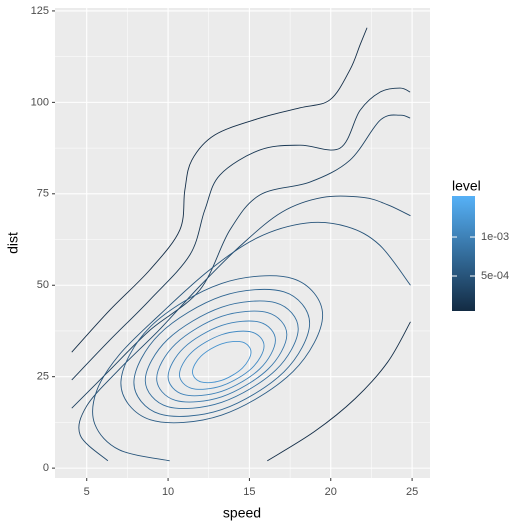 This screenshot has width=528, height=528. I want to click on y-tick-label: 75, so click(43, 194).